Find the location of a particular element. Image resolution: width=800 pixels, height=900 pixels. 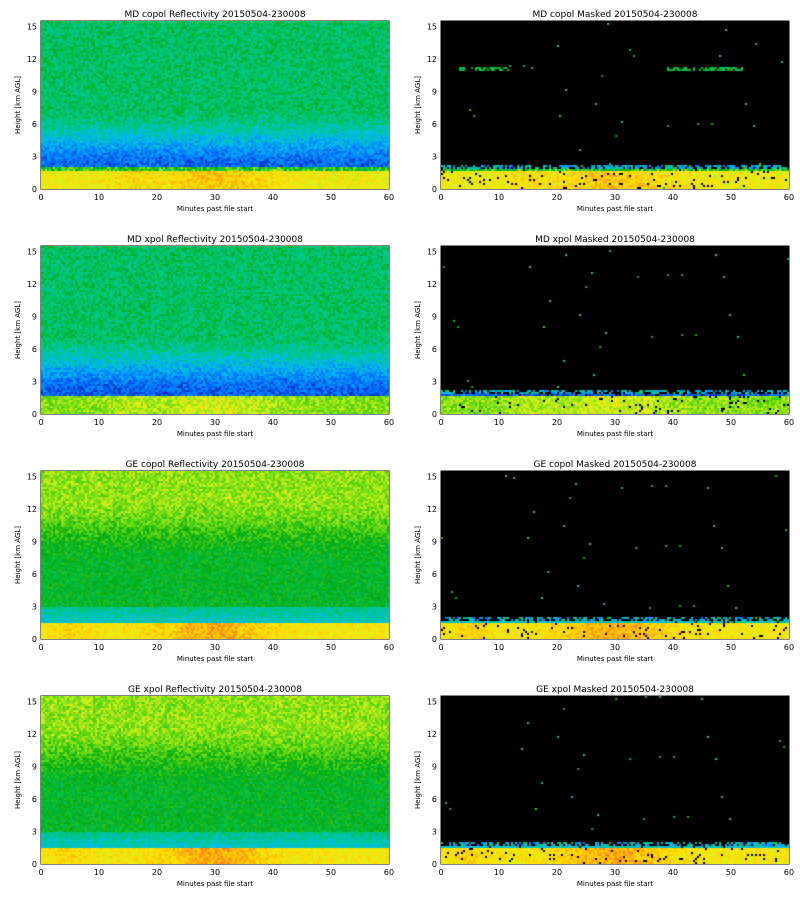

panel-title: MD copol Reflectivity 20150504-230008 is located at coordinates (214, 15).